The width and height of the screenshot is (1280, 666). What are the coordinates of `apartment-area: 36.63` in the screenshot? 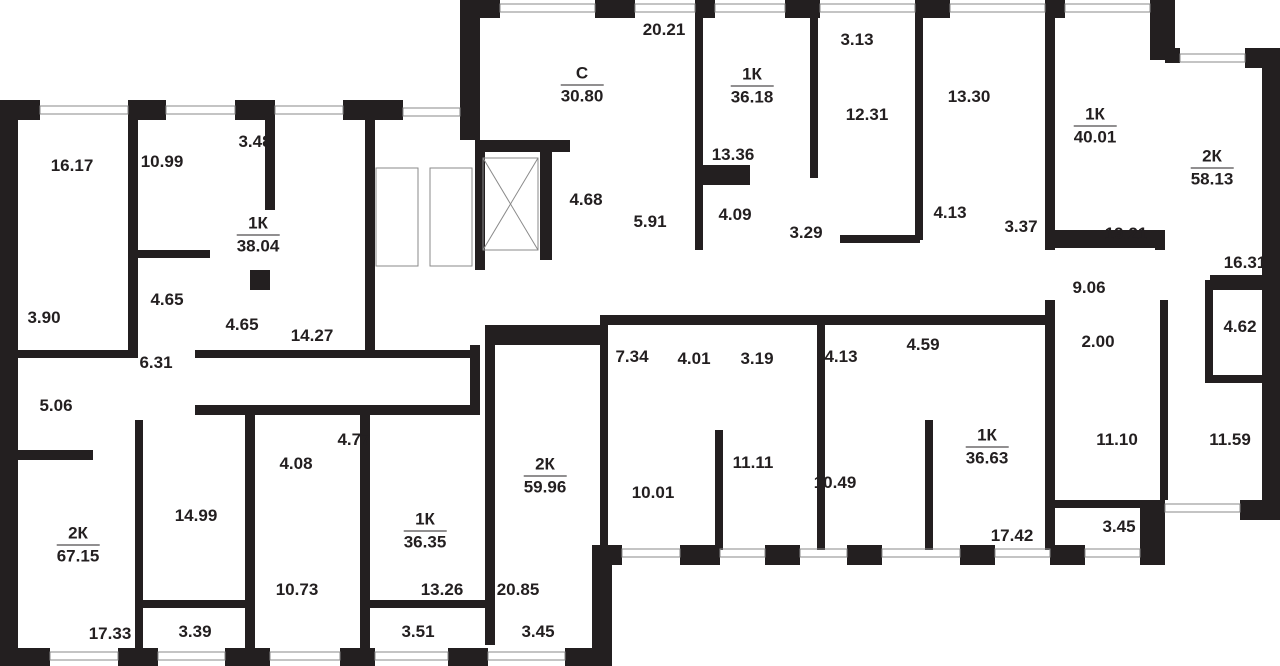 It's located at (987, 458).